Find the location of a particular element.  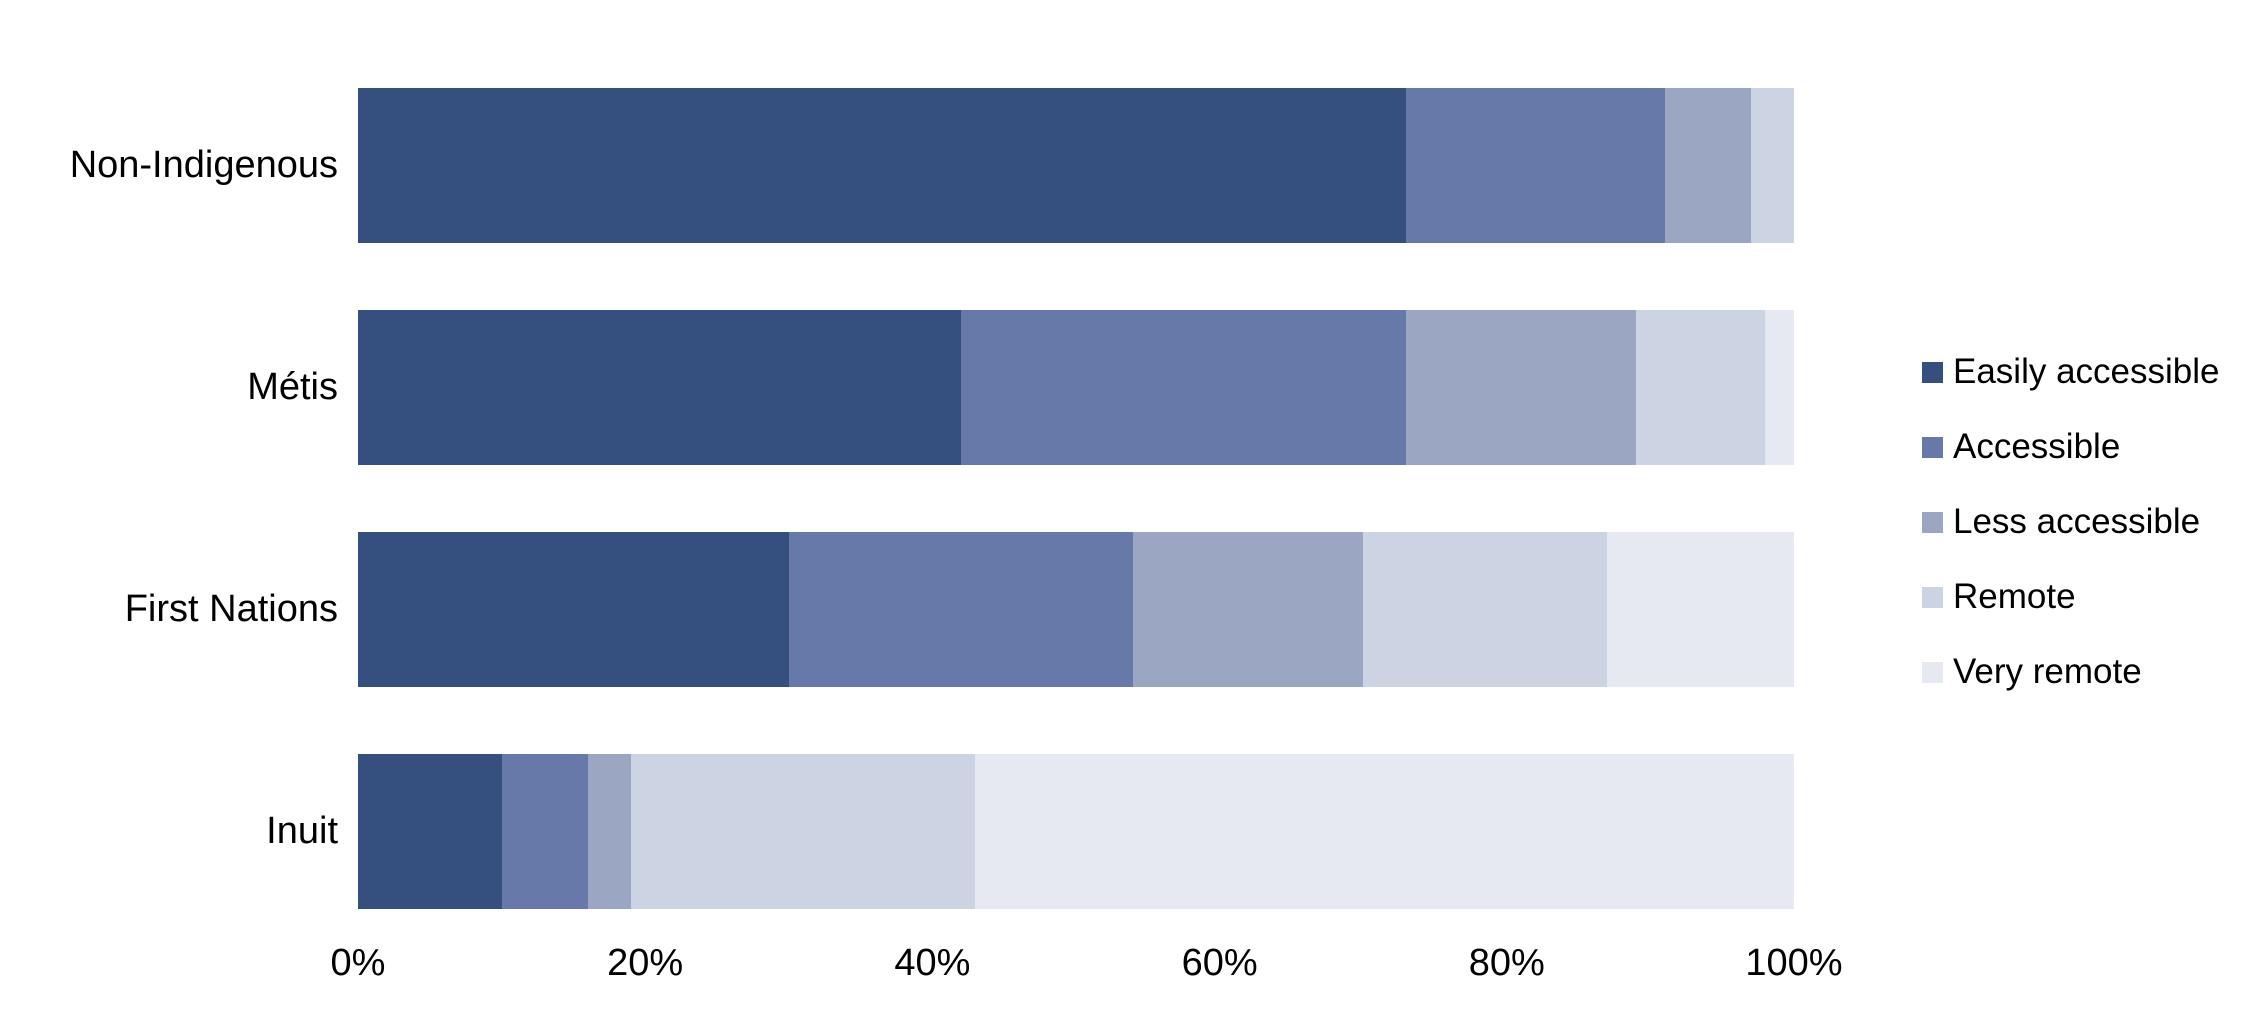

x-axis-tick-label: 60% is located at coordinates (1219, 963).